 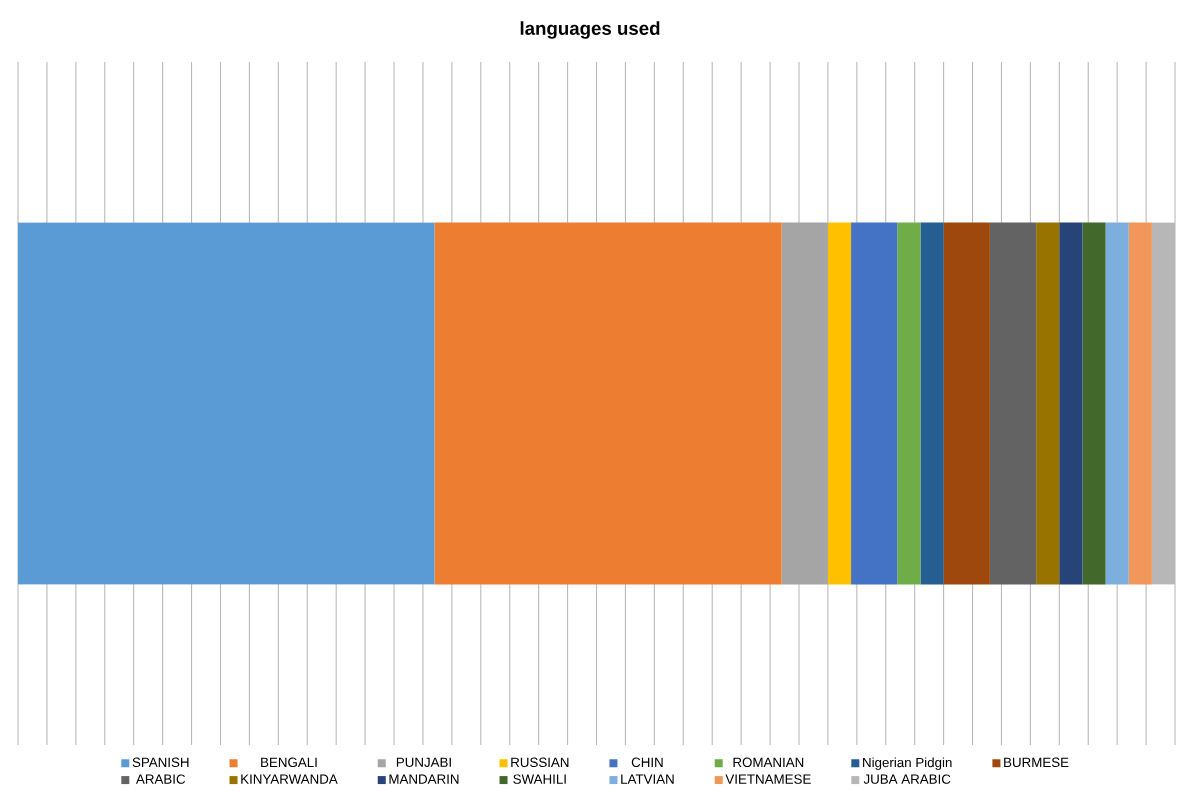 What do you see at coordinates (907, 779) in the screenshot?
I see `legend-label: JUBA ARABIC` at bounding box center [907, 779].